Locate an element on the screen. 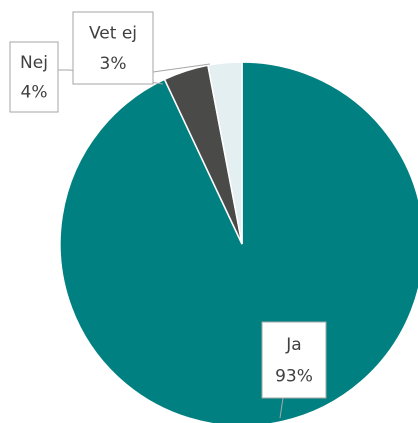 This screenshot has height=423, width=418. data-label: 93% is located at coordinates (294, 377).